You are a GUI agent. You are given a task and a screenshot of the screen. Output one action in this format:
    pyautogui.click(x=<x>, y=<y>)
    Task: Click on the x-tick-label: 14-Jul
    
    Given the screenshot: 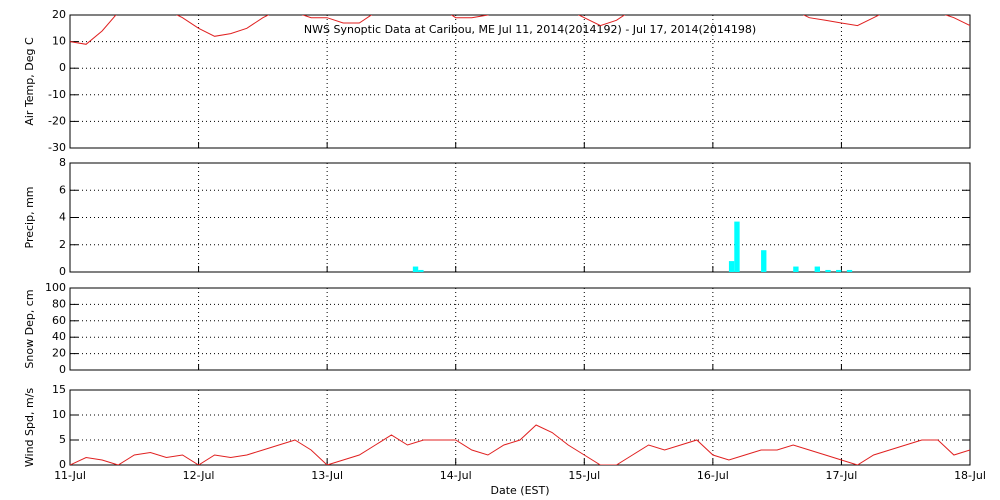 What is the action you would take?
    pyautogui.click(x=456, y=475)
    